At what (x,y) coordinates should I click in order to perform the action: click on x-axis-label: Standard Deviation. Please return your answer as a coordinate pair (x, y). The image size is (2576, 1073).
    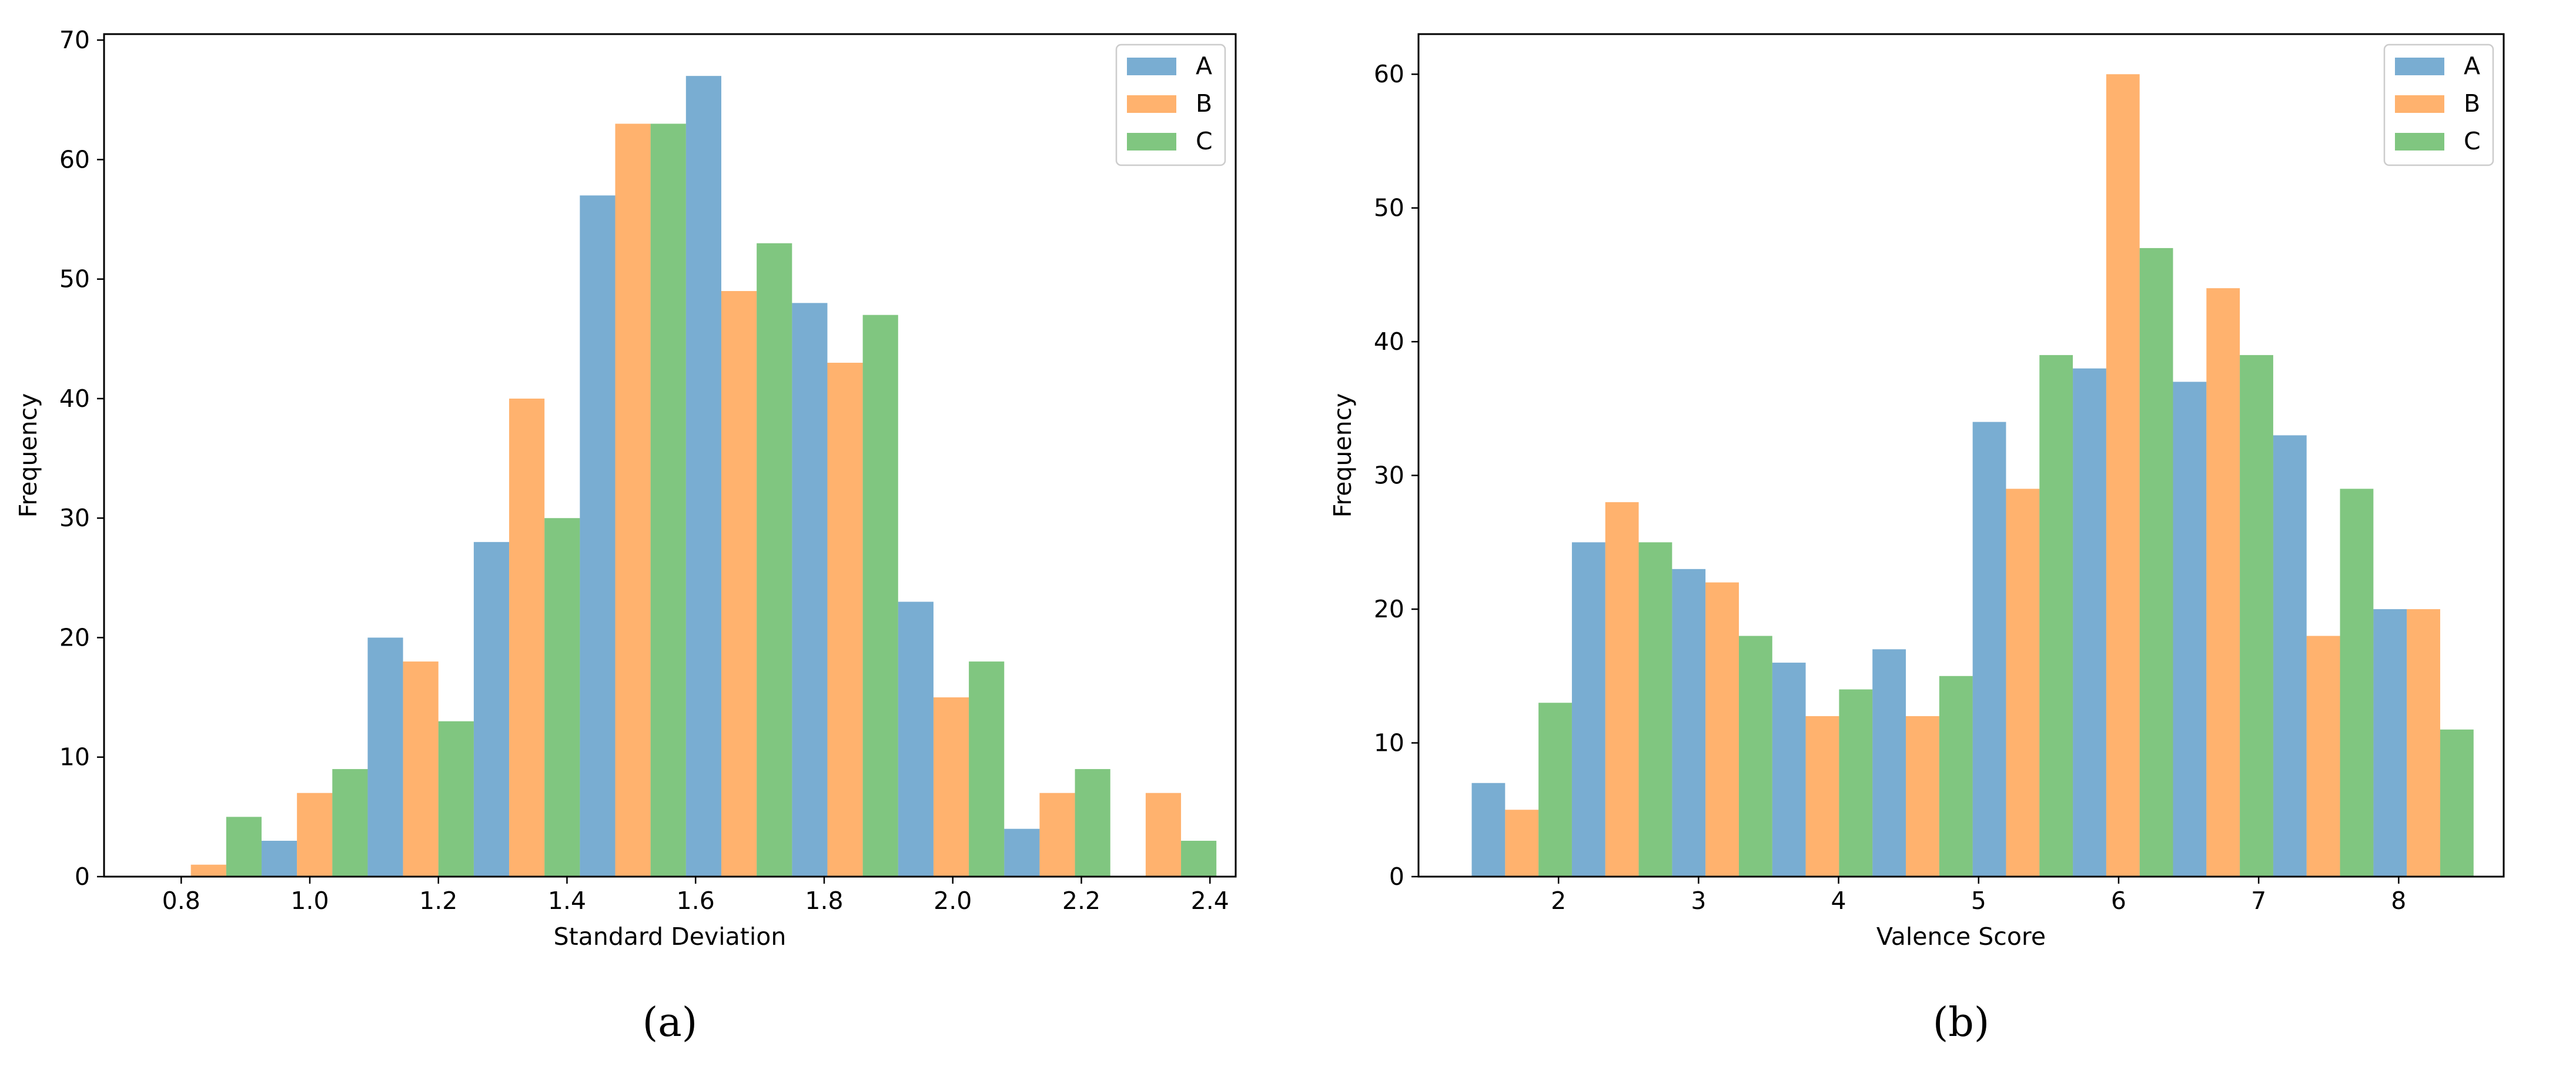
    Looking at the image, I should click on (670, 937).